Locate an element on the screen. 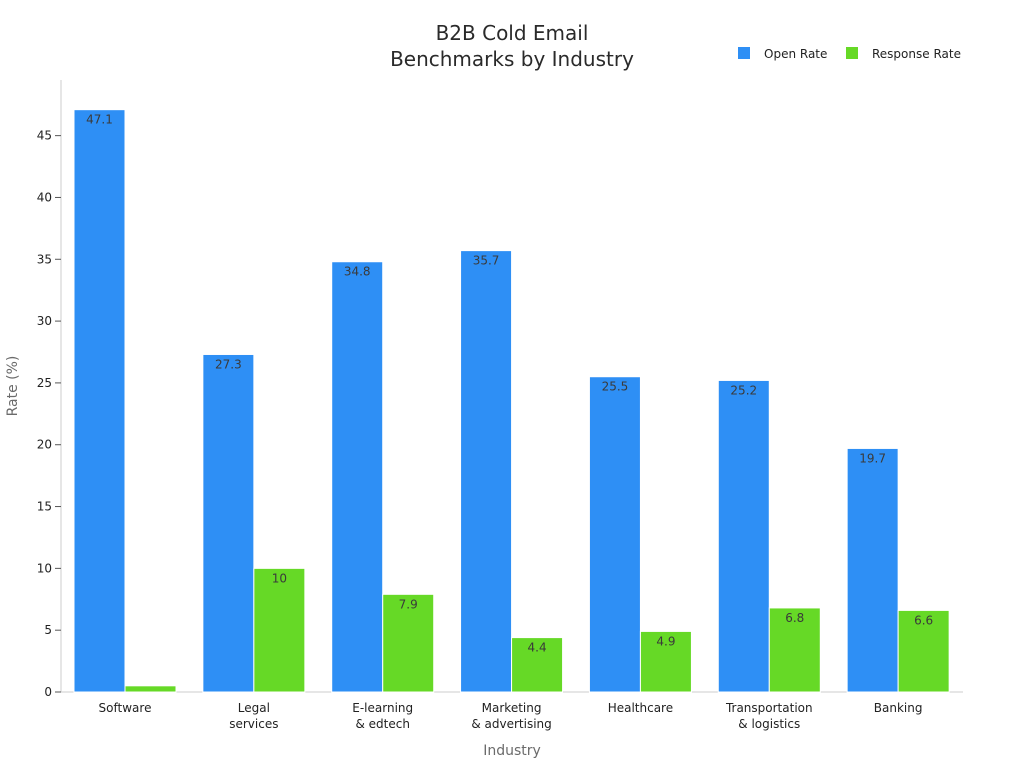 This screenshot has height=768, width=1024. x-tick-label: Marketing is located at coordinates (512, 708).